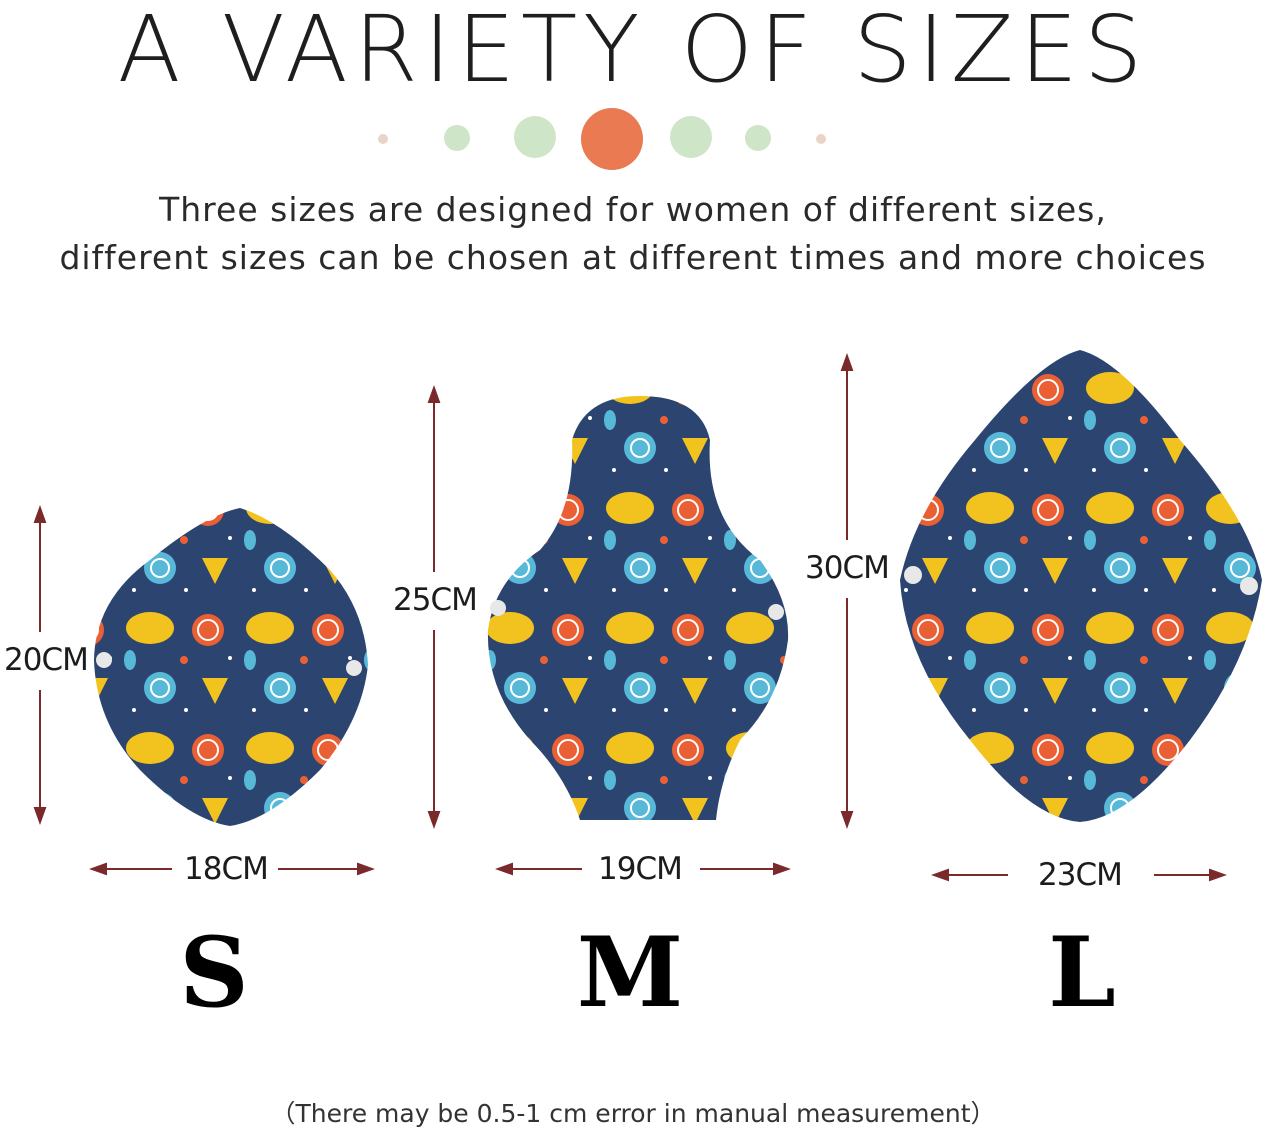 This screenshot has width=1266, height=1130. What do you see at coordinates (226, 869) in the screenshot?
I see `width-label-s: 18CM` at bounding box center [226, 869].